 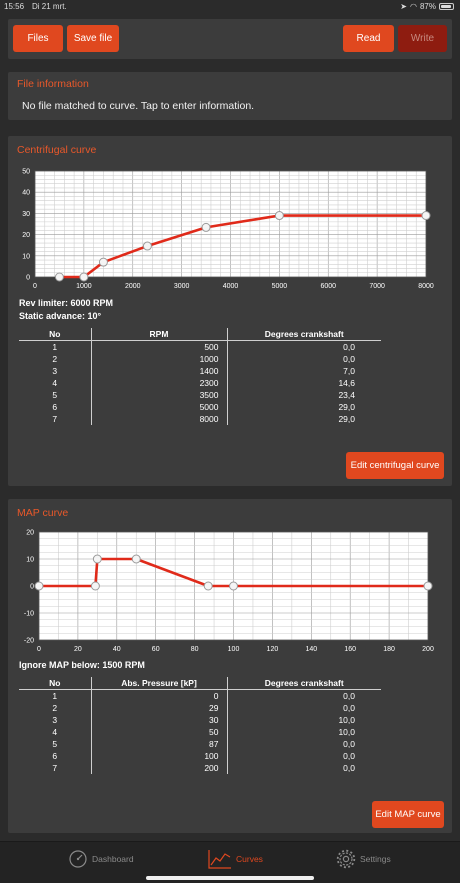 What do you see at coordinates (53, 84) in the screenshot?
I see `file-information-title: File information` at bounding box center [53, 84].